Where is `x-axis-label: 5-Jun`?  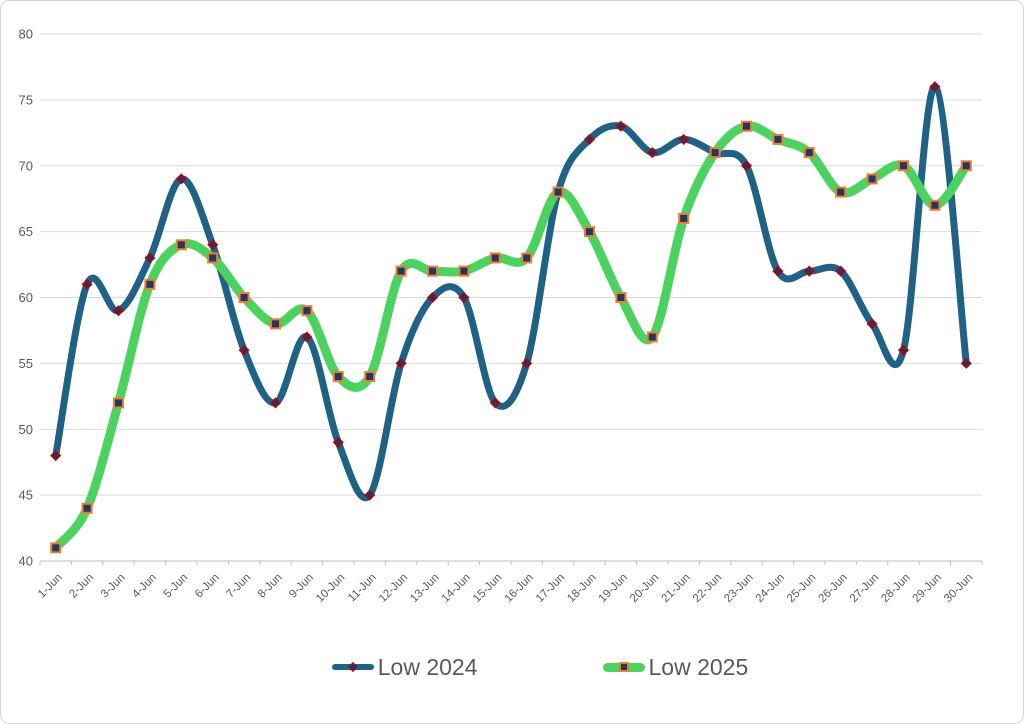 x-axis-label: 5-Jun is located at coordinates (176, 586).